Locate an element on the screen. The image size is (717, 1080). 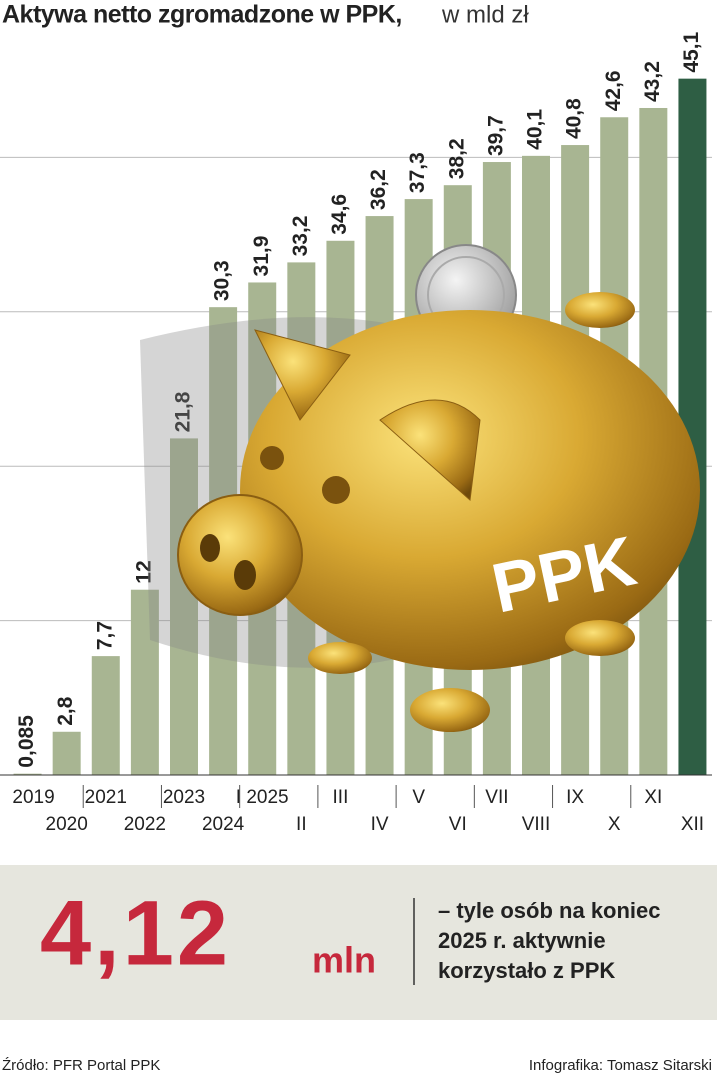
tail-ear is located at coordinates (600, 310).